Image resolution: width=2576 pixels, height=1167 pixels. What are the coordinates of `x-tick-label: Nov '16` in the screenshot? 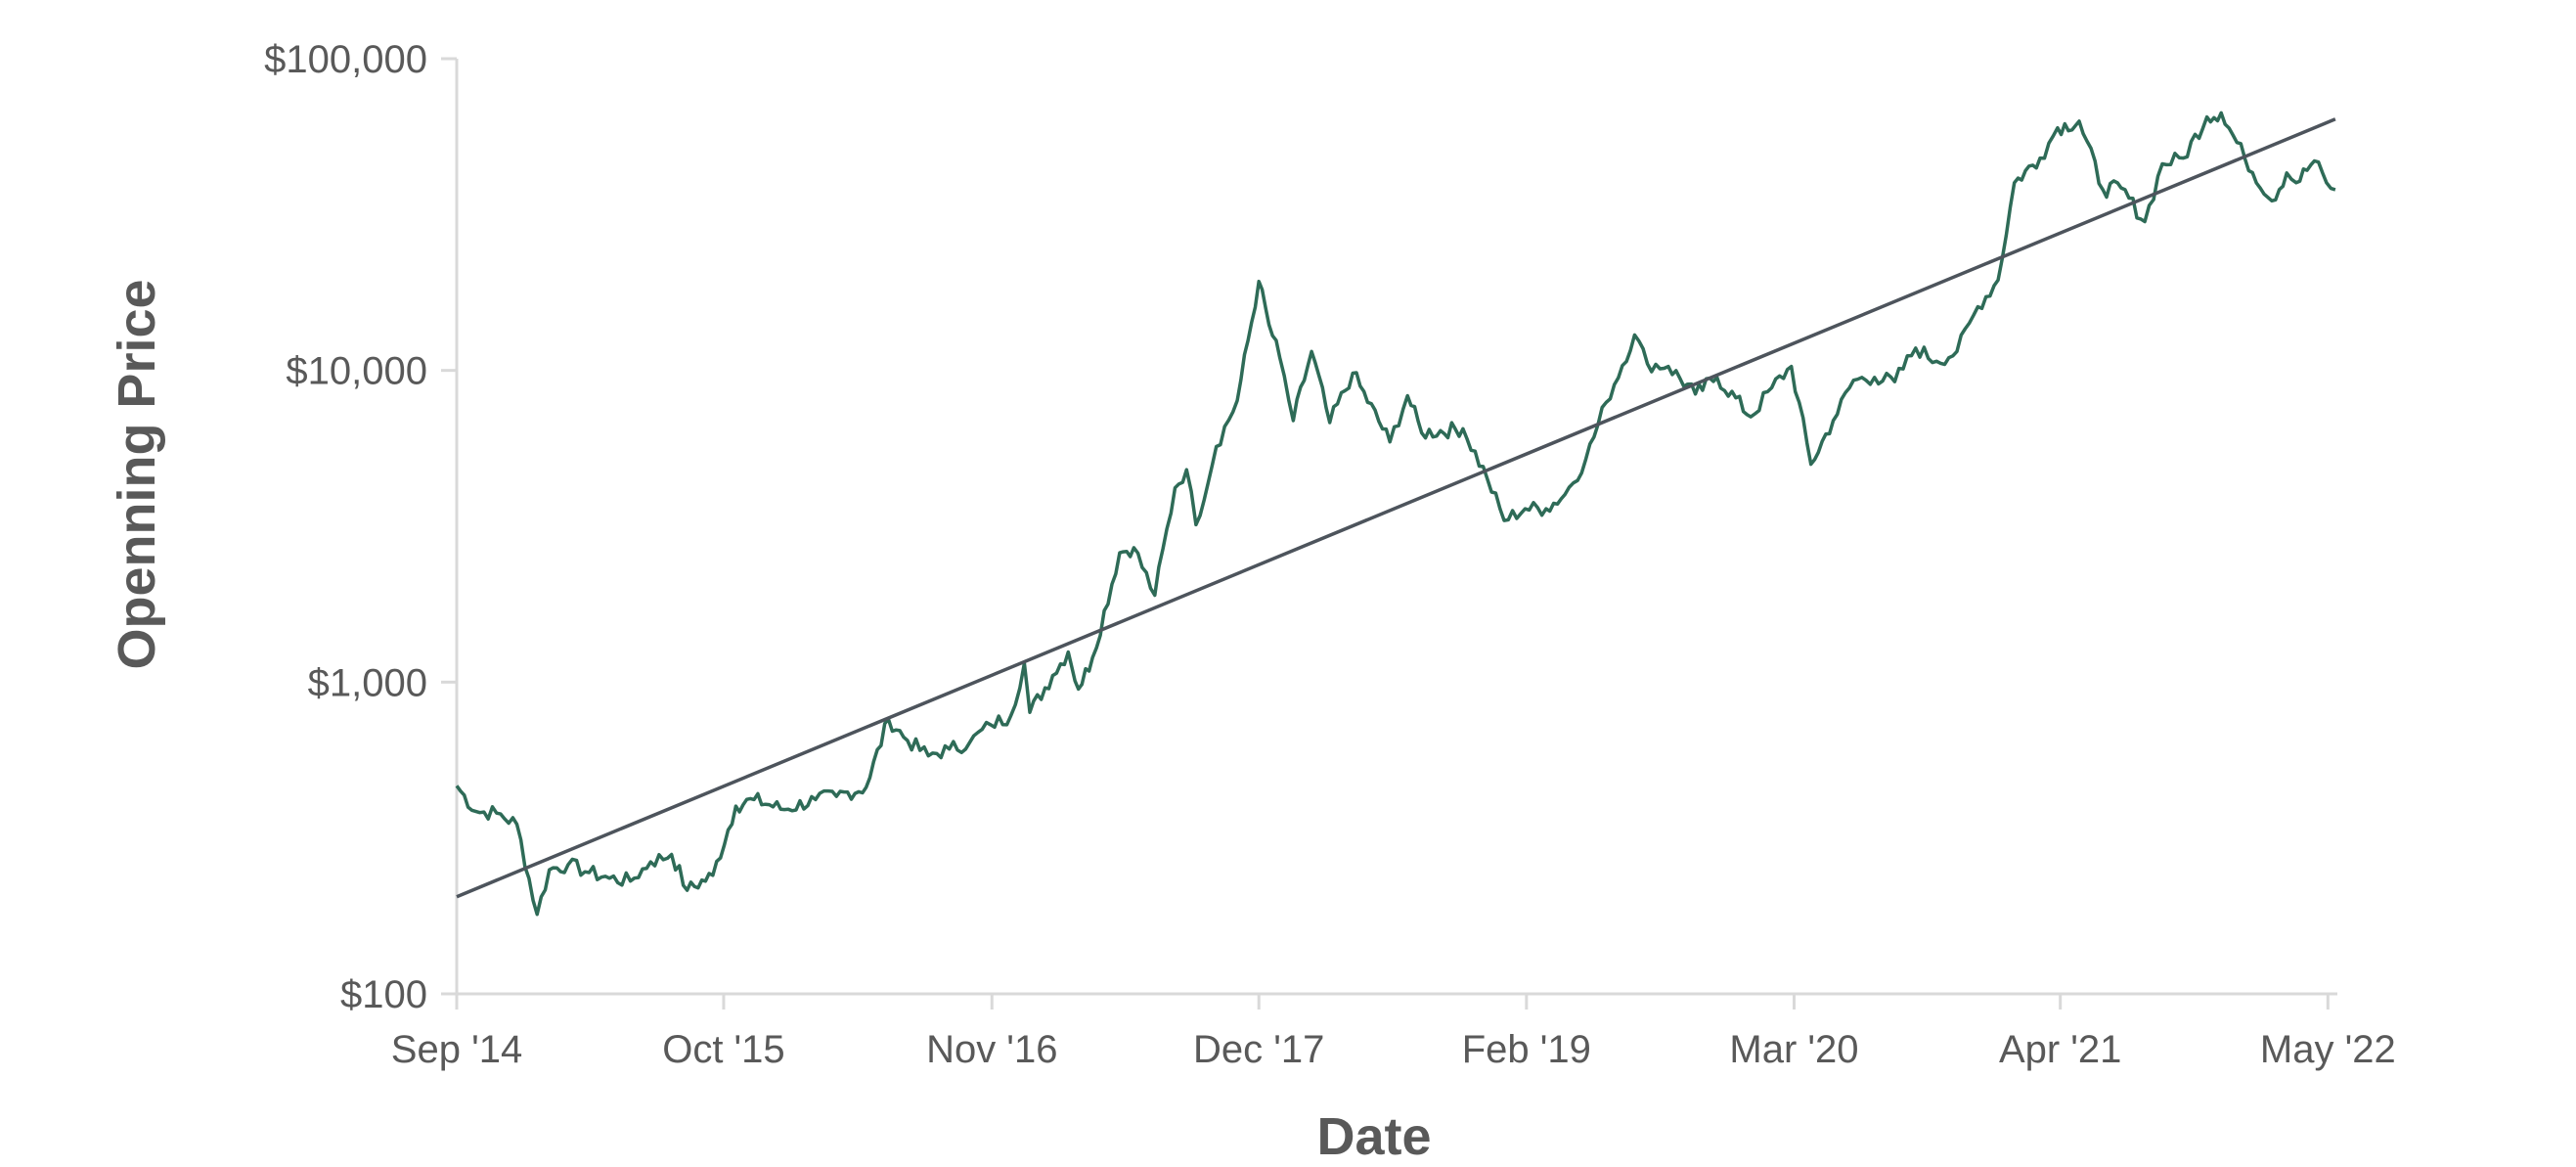 It's located at (992, 1049).